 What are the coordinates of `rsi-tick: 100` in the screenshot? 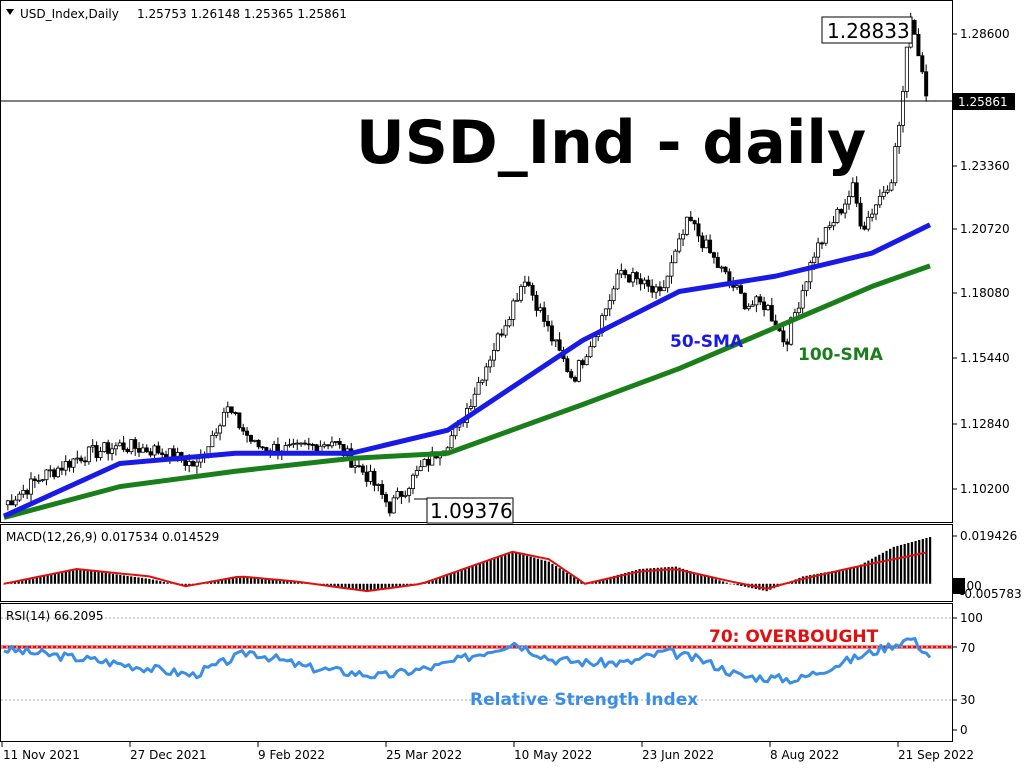 It's located at (971, 618).